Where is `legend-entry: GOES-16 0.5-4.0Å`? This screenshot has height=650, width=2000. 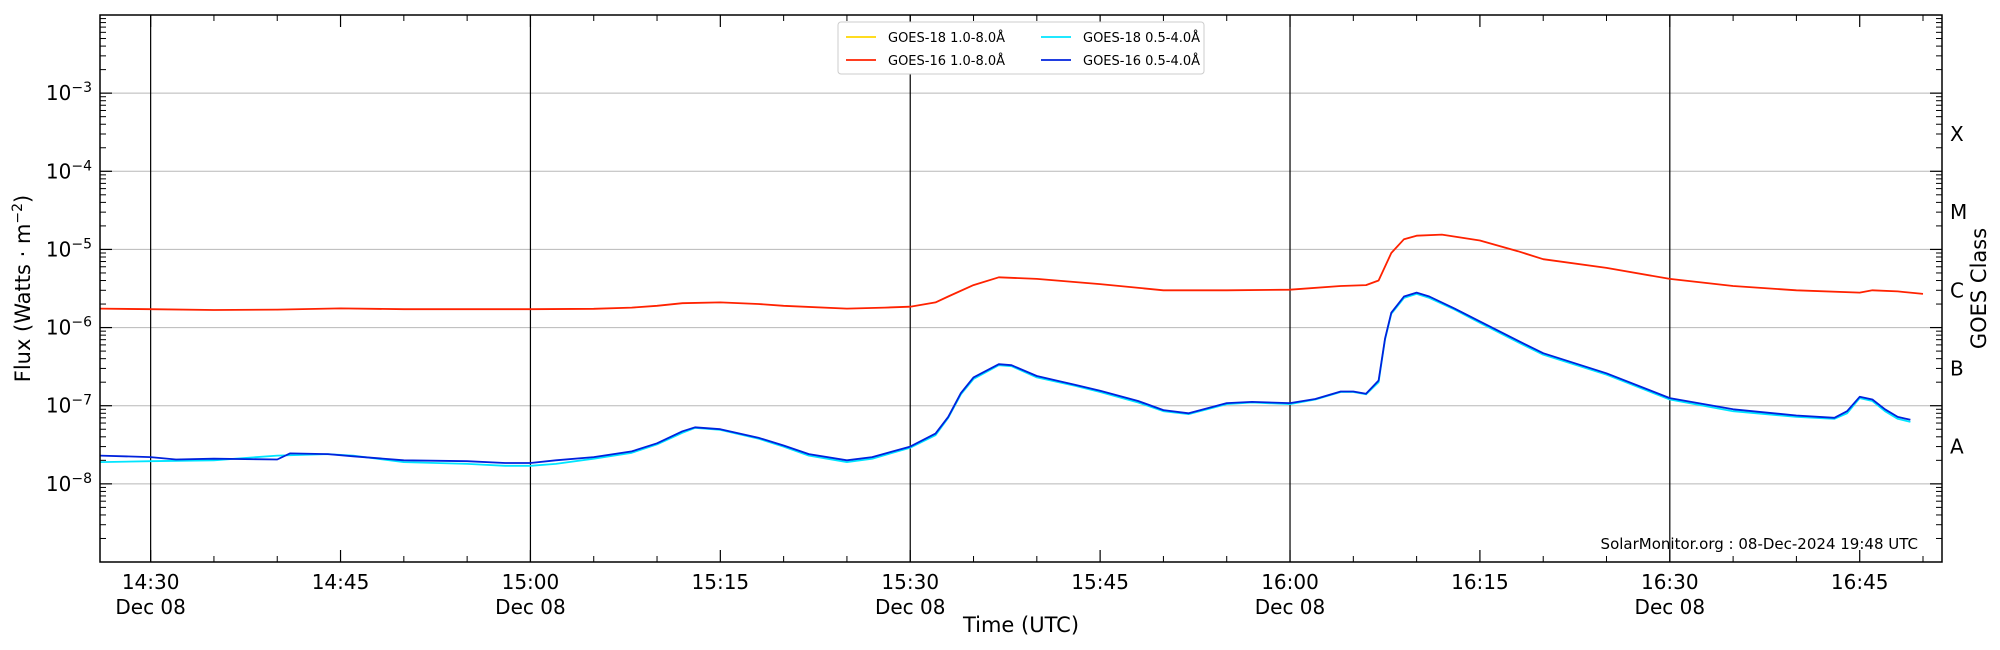 legend-entry: GOES-16 0.5-4.0Å is located at coordinates (1141, 61).